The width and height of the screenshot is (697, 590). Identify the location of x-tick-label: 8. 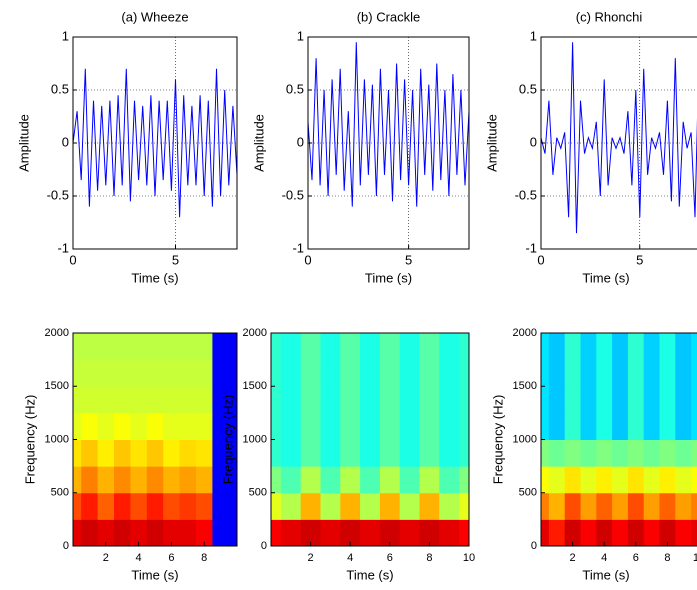
(667, 558).